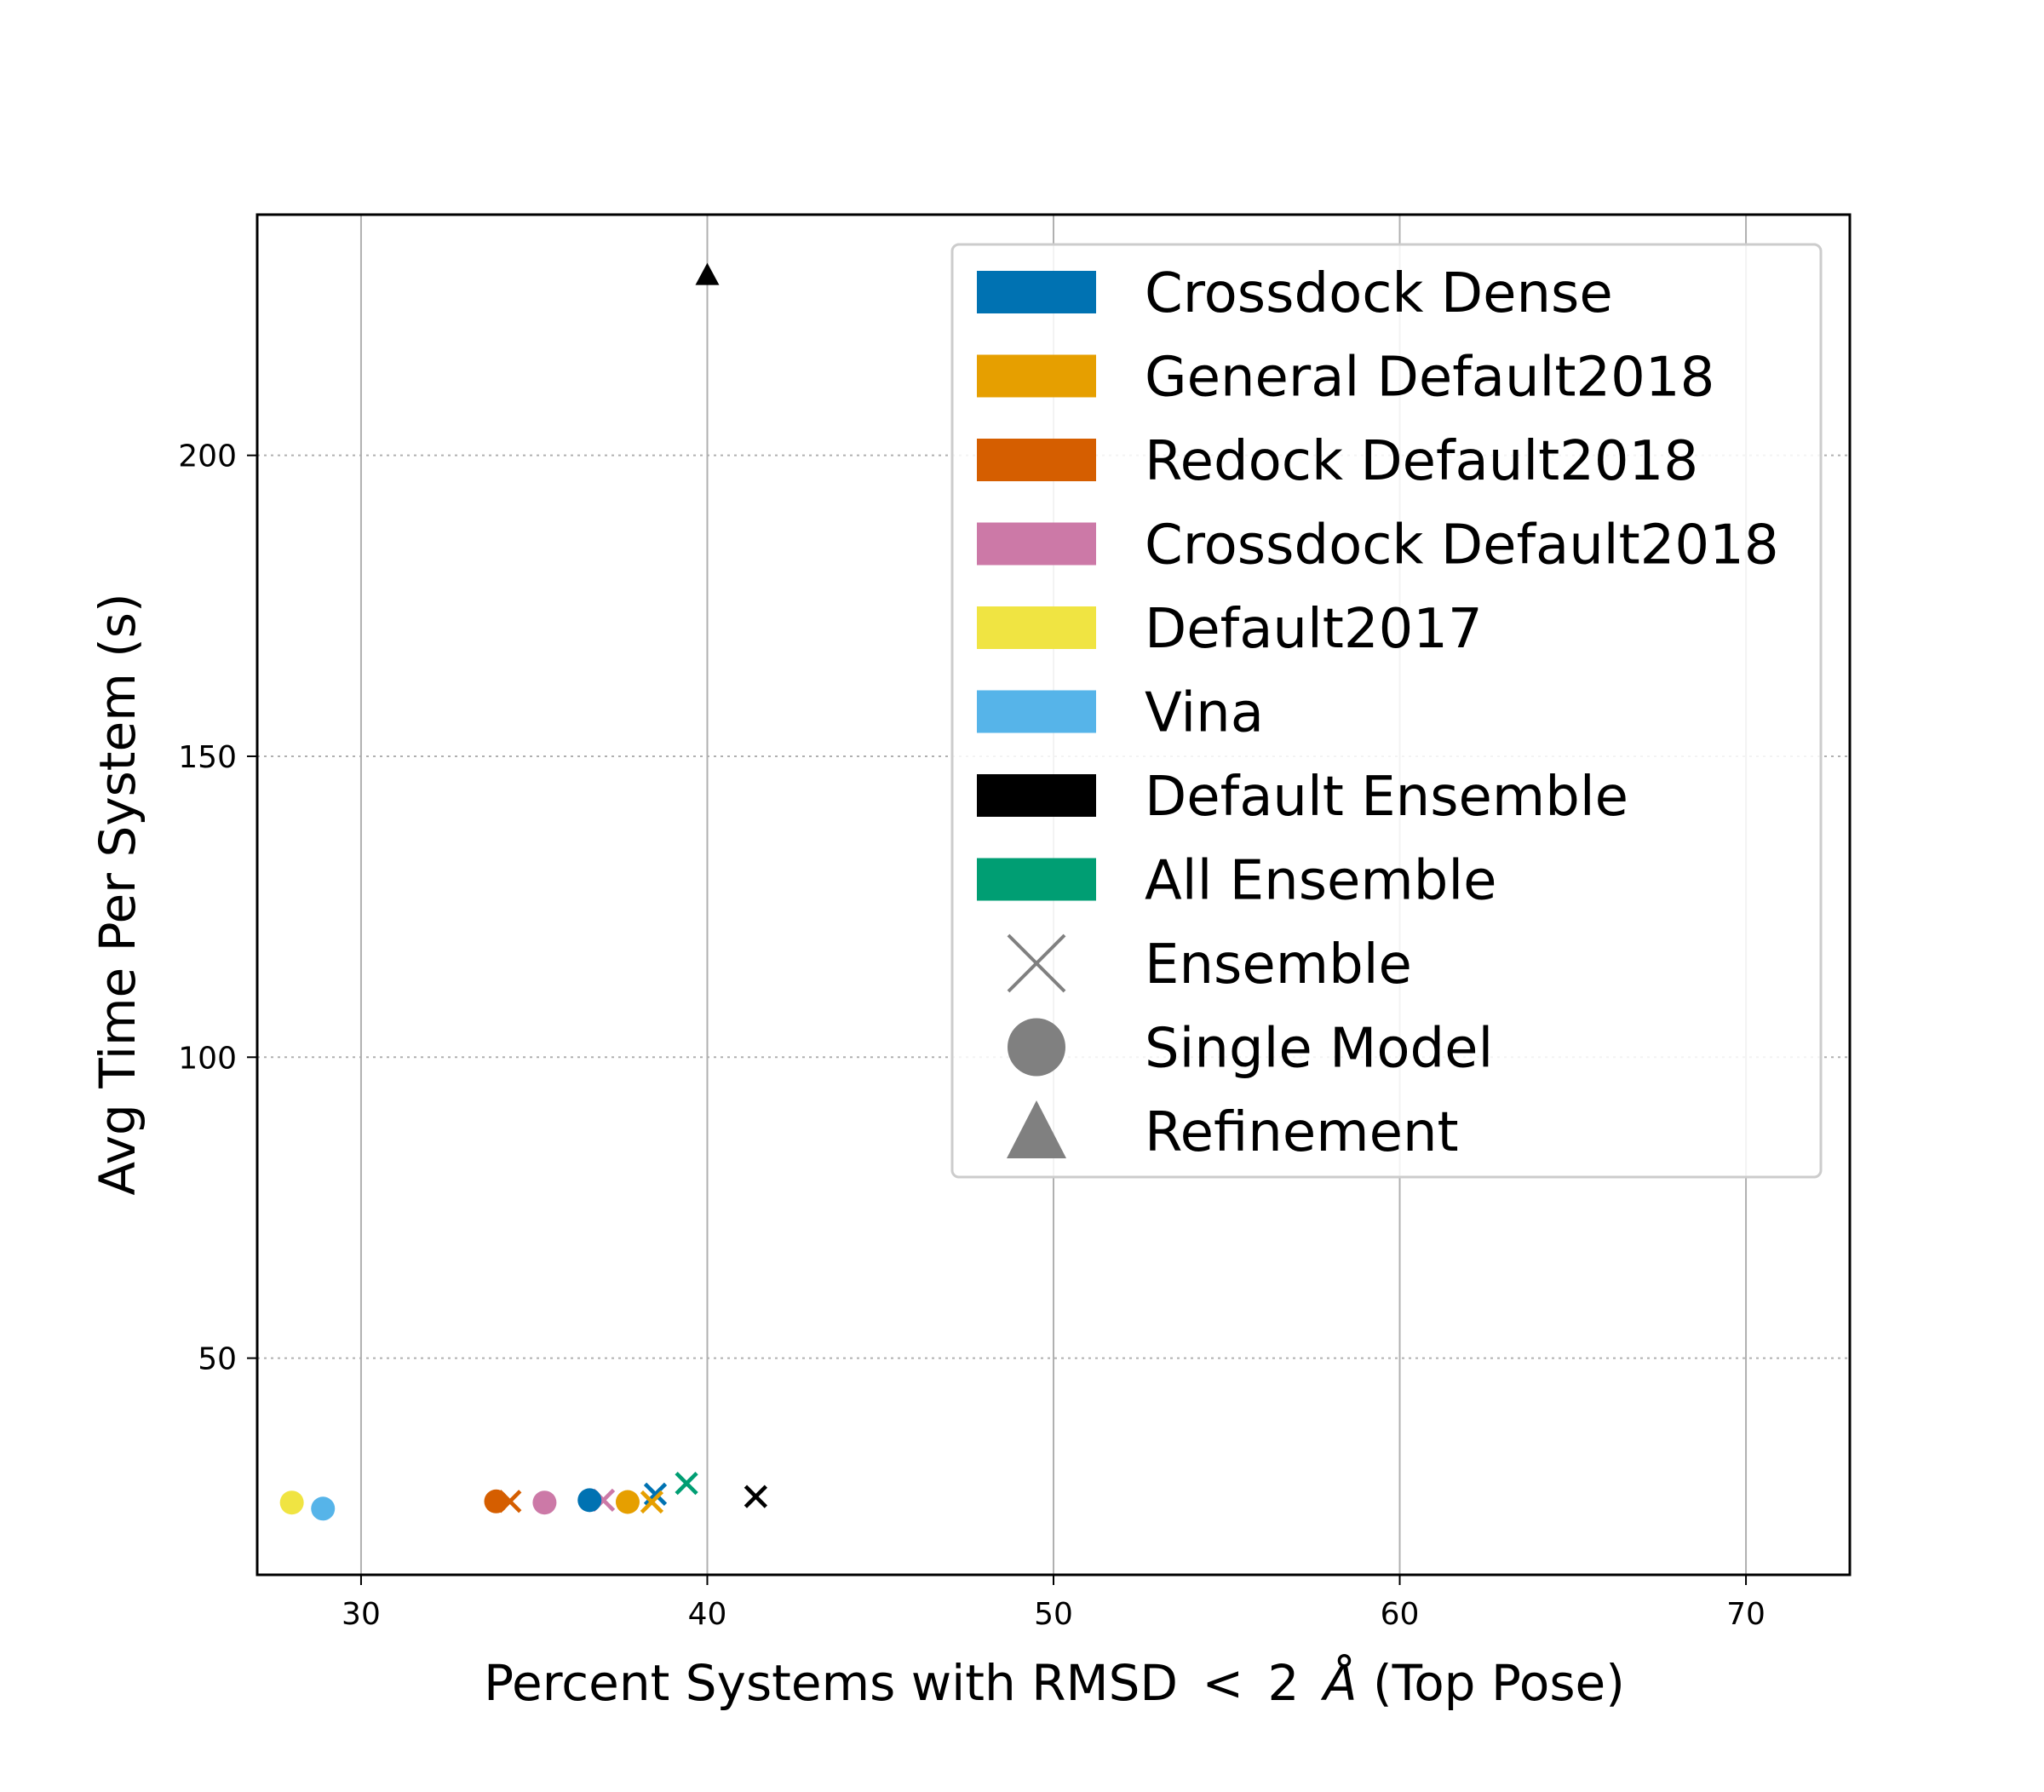 The image size is (2044, 1792). Describe the element at coordinates (1222, 1683) in the screenshot. I see `x-axis-label-lt: <` at that location.